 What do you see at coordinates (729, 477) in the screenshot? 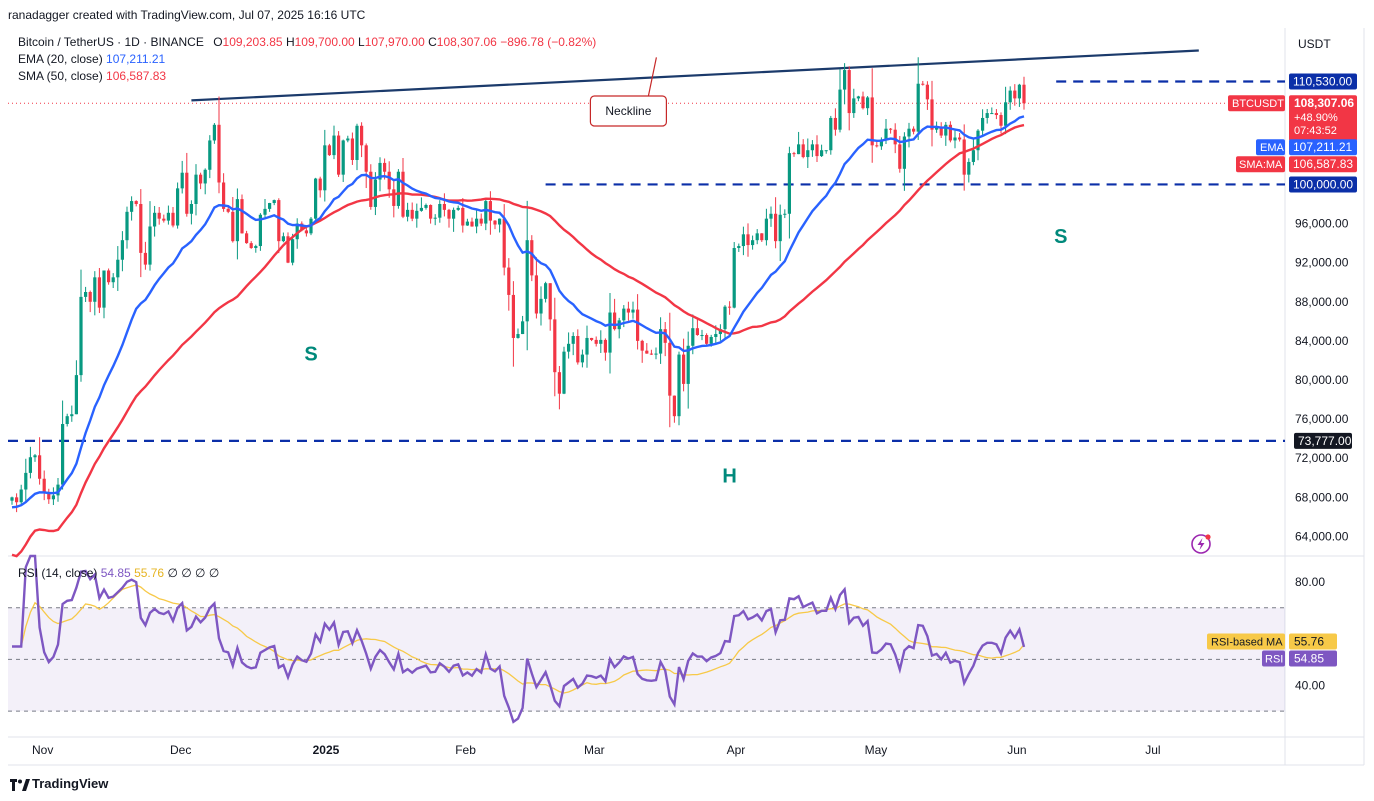
I see `pattern-label: H` at bounding box center [729, 477].